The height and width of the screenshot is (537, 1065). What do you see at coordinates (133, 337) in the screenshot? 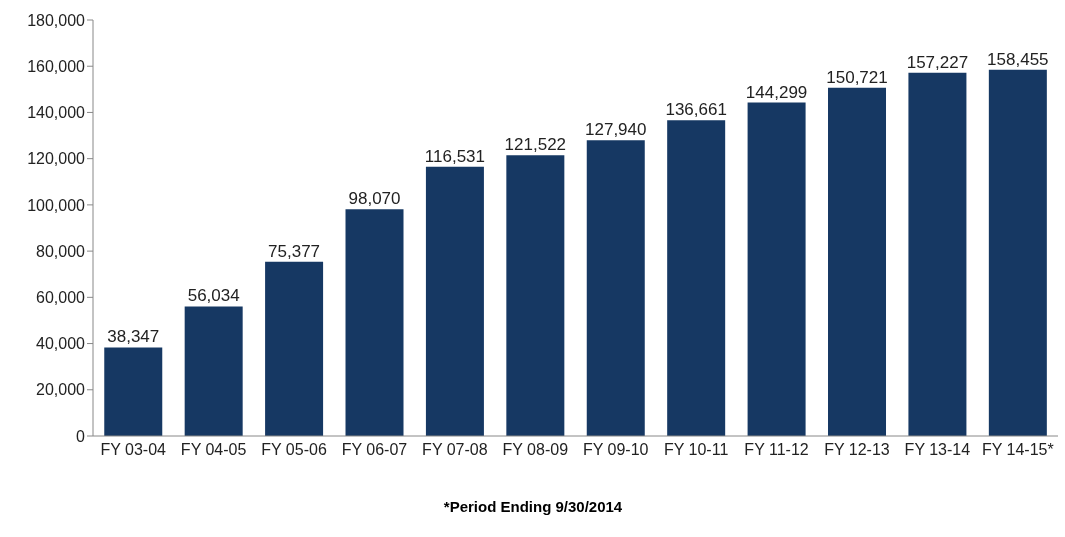
I see `data-label: 38,347` at bounding box center [133, 337].